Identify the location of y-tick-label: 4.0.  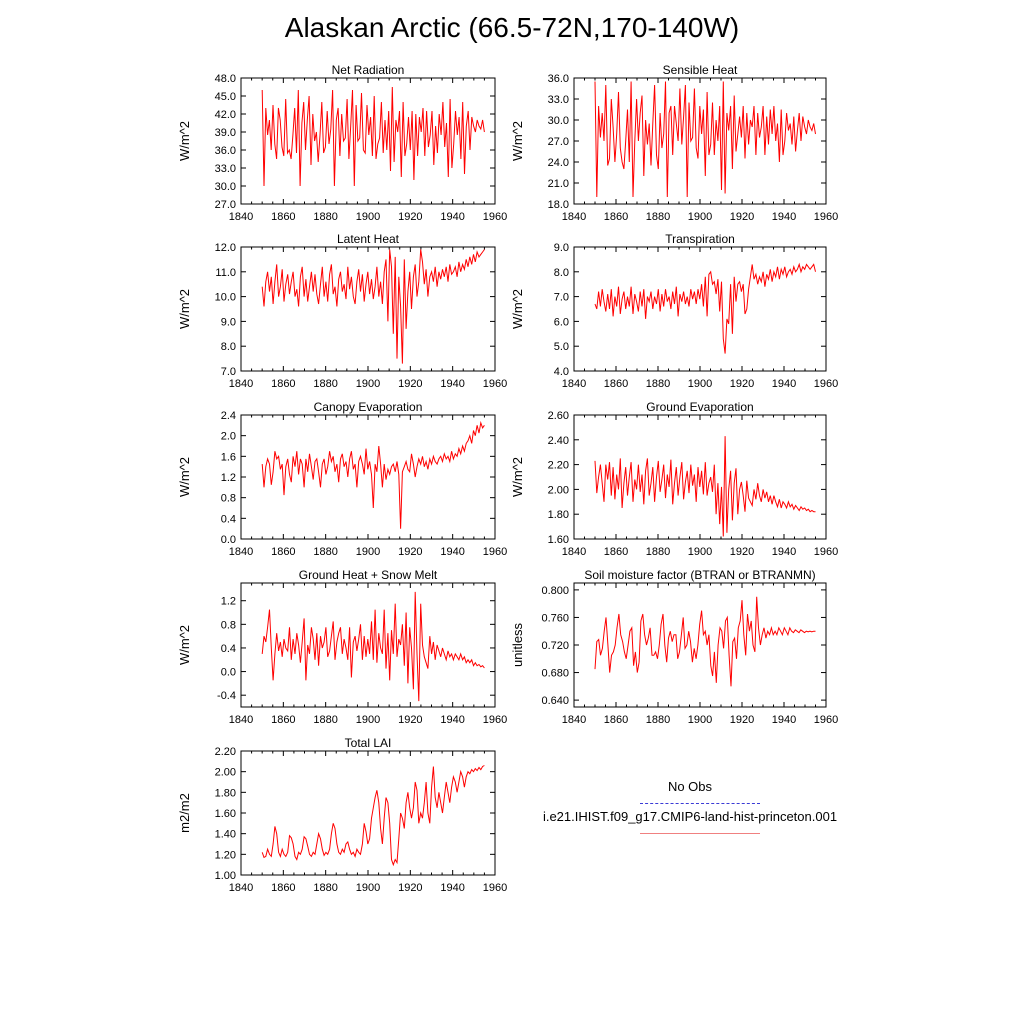
(561, 372).